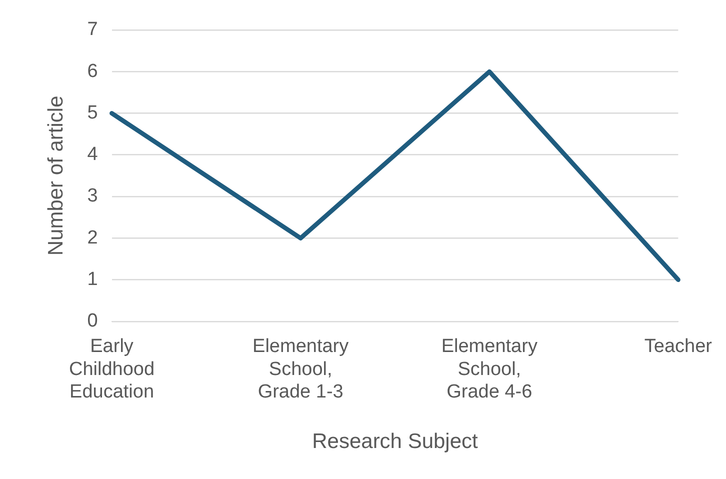 Image resolution: width=726 pixels, height=479 pixels. Describe the element at coordinates (92, 237) in the screenshot. I see `y-tick-label: 2` at that location.